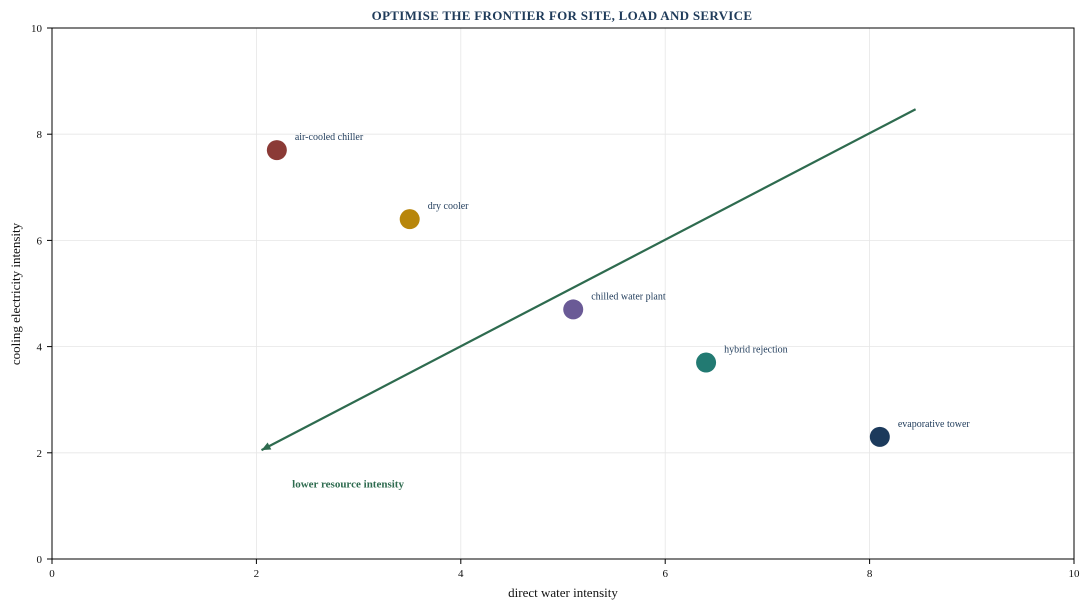  Describe the element at coordinates (461, 574) in the screenshot. I see `x-tick-label: 4` at that location.